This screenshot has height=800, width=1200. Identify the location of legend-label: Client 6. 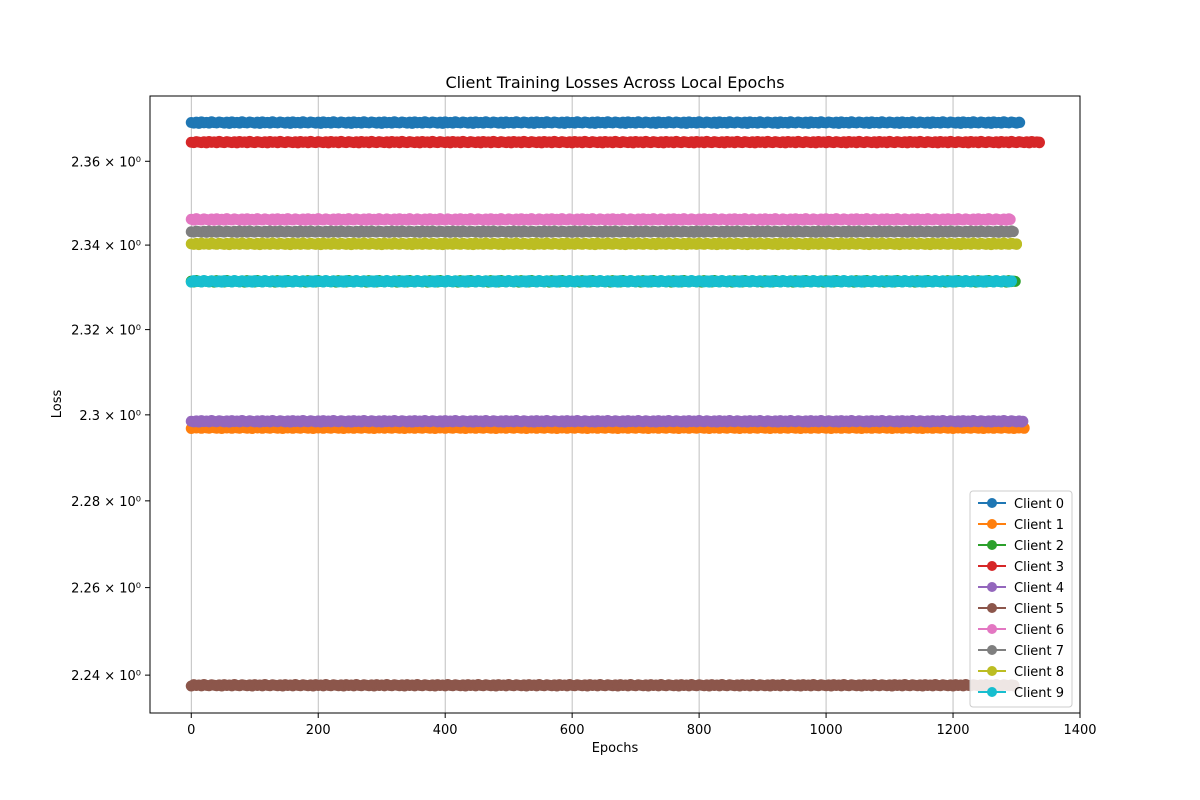
(1039, 630).